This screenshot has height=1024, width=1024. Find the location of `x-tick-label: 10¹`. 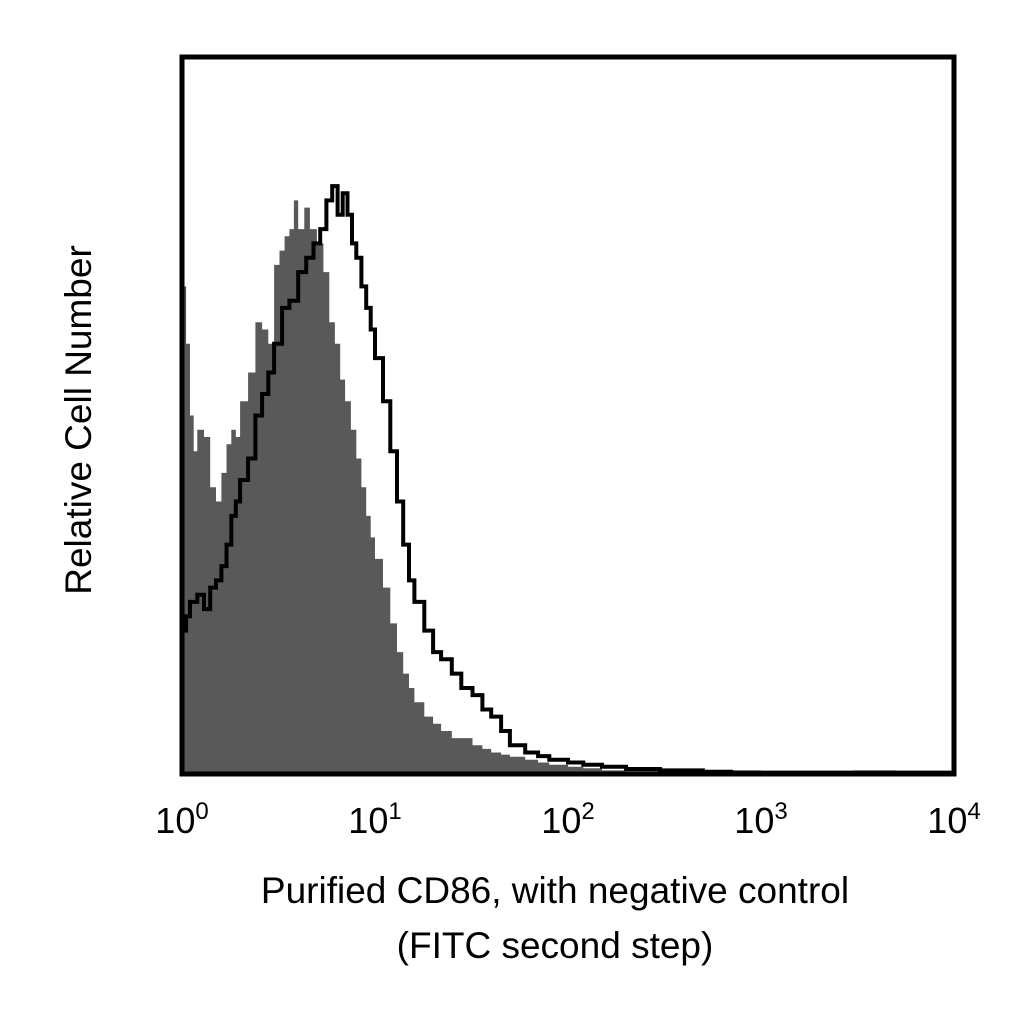

x-tick-label: 10¹ is located at coordinates (374, 819).